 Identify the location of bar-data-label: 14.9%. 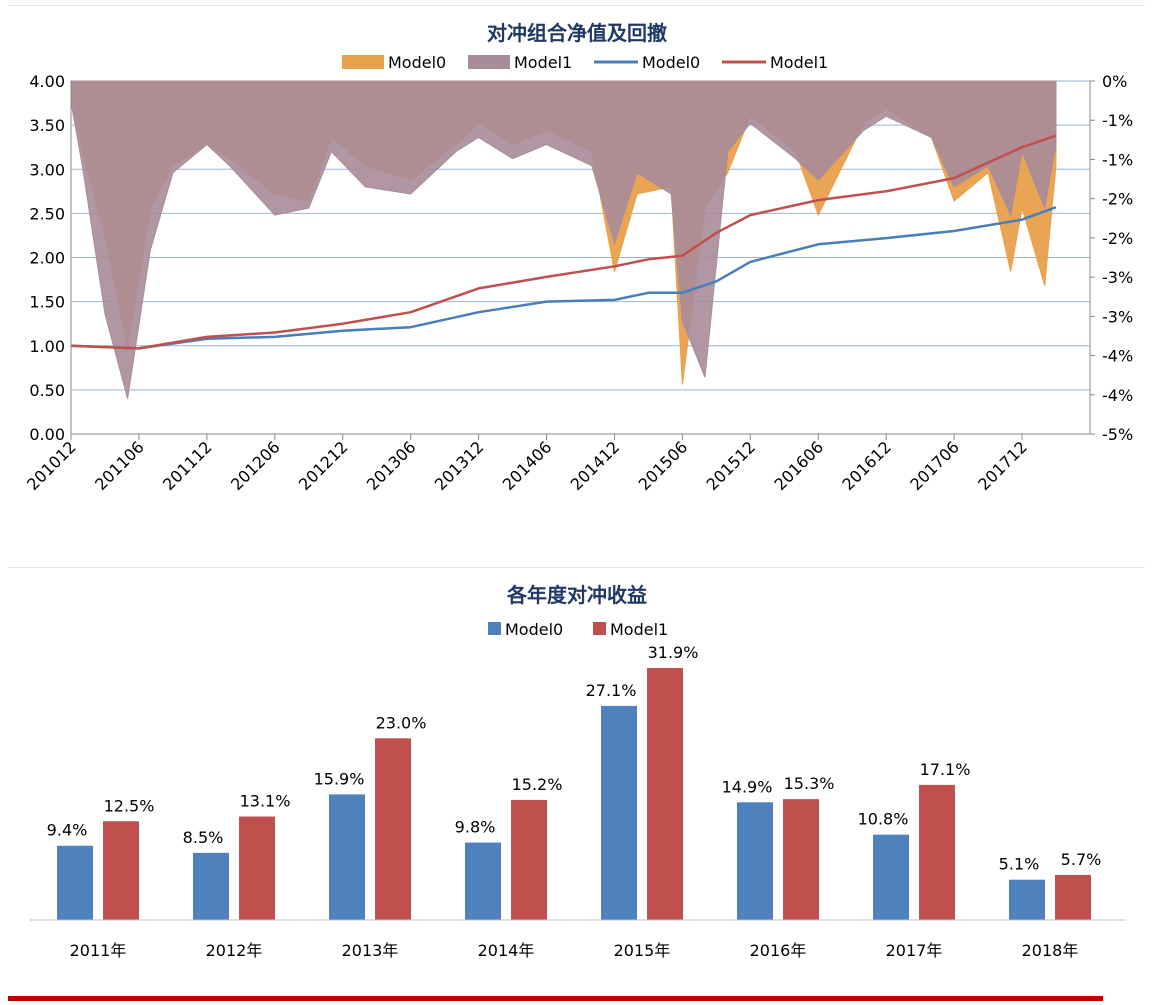
(747, 786).